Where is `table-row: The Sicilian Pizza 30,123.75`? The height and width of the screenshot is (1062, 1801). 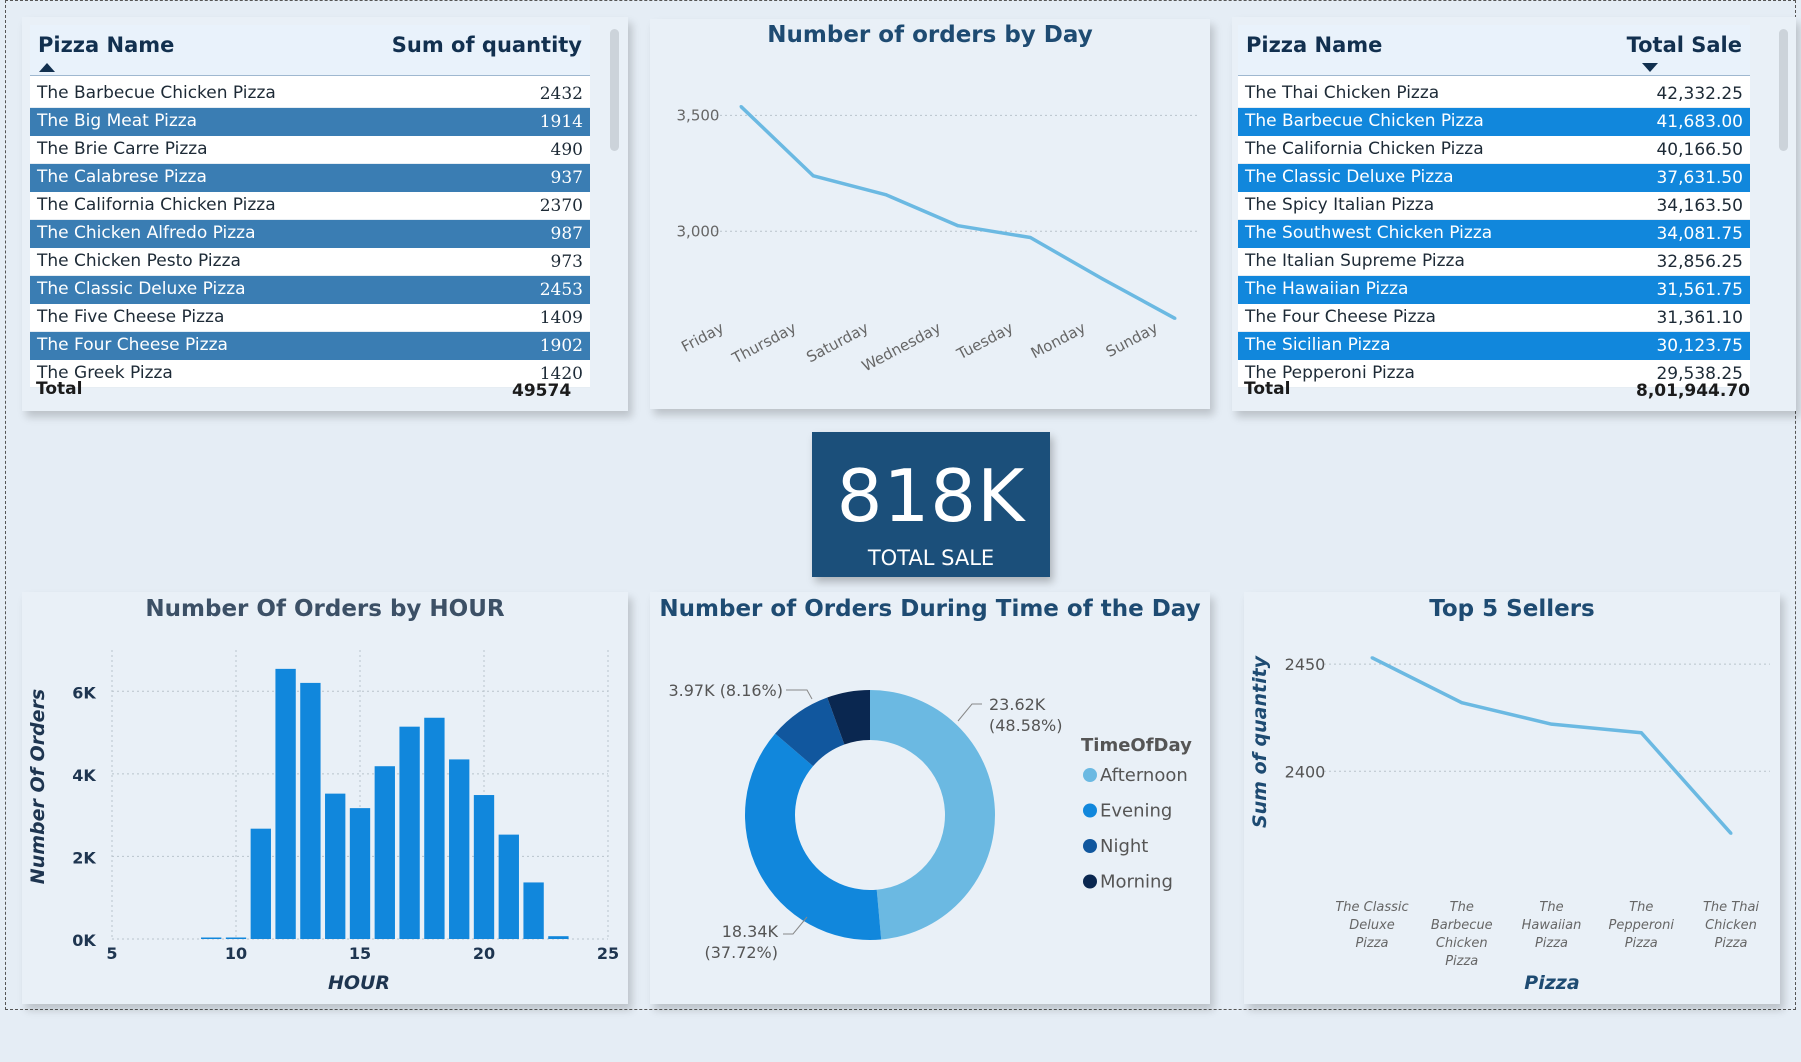 table-row: The Sicilian Pizza 30,123.75 is located at coordinates (1494, 346).